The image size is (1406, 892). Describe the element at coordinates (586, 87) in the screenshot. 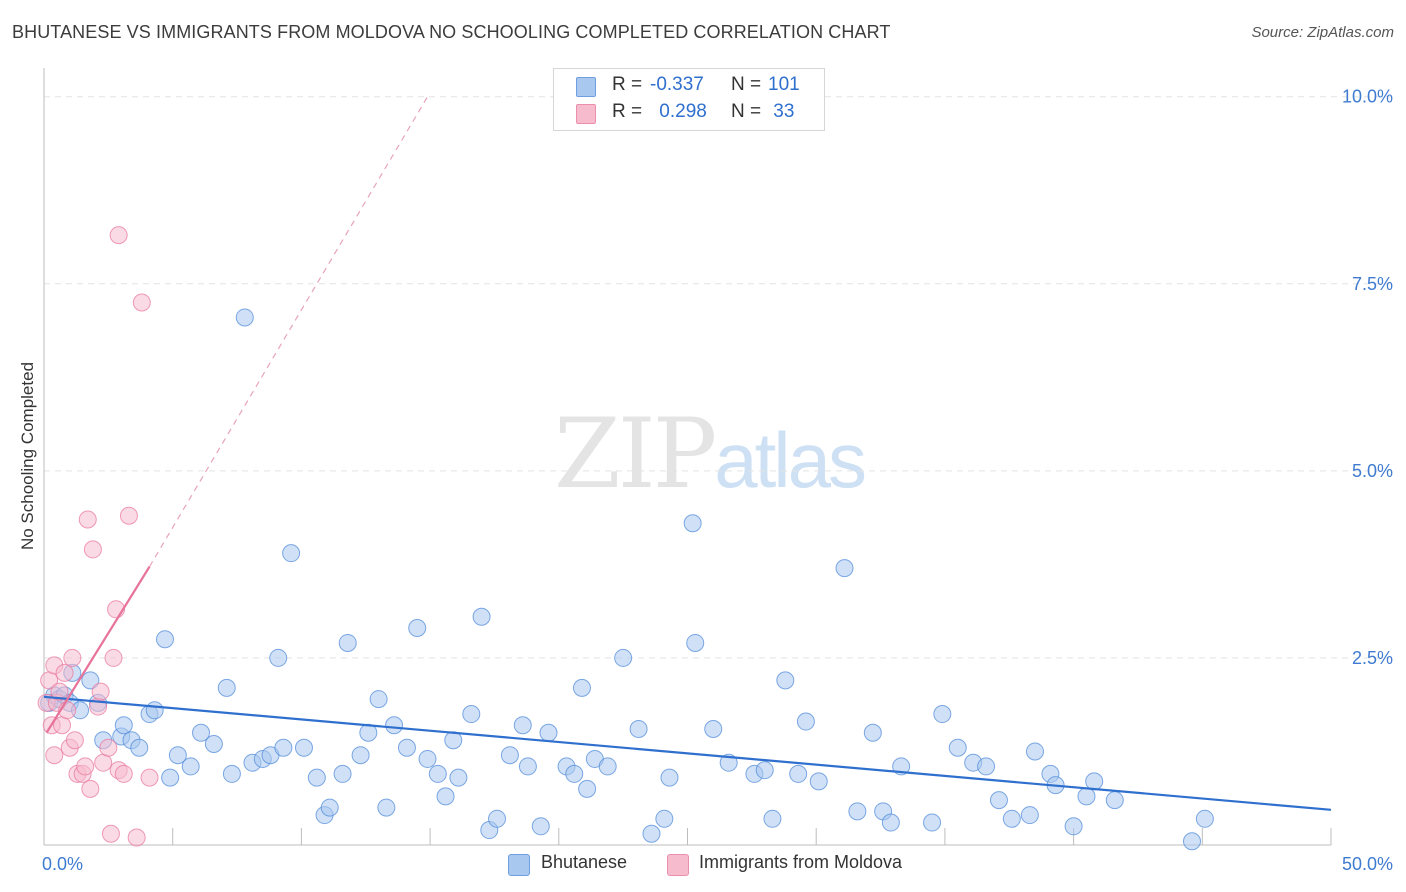

I see `stats-swatch-bhutanese` at that location.